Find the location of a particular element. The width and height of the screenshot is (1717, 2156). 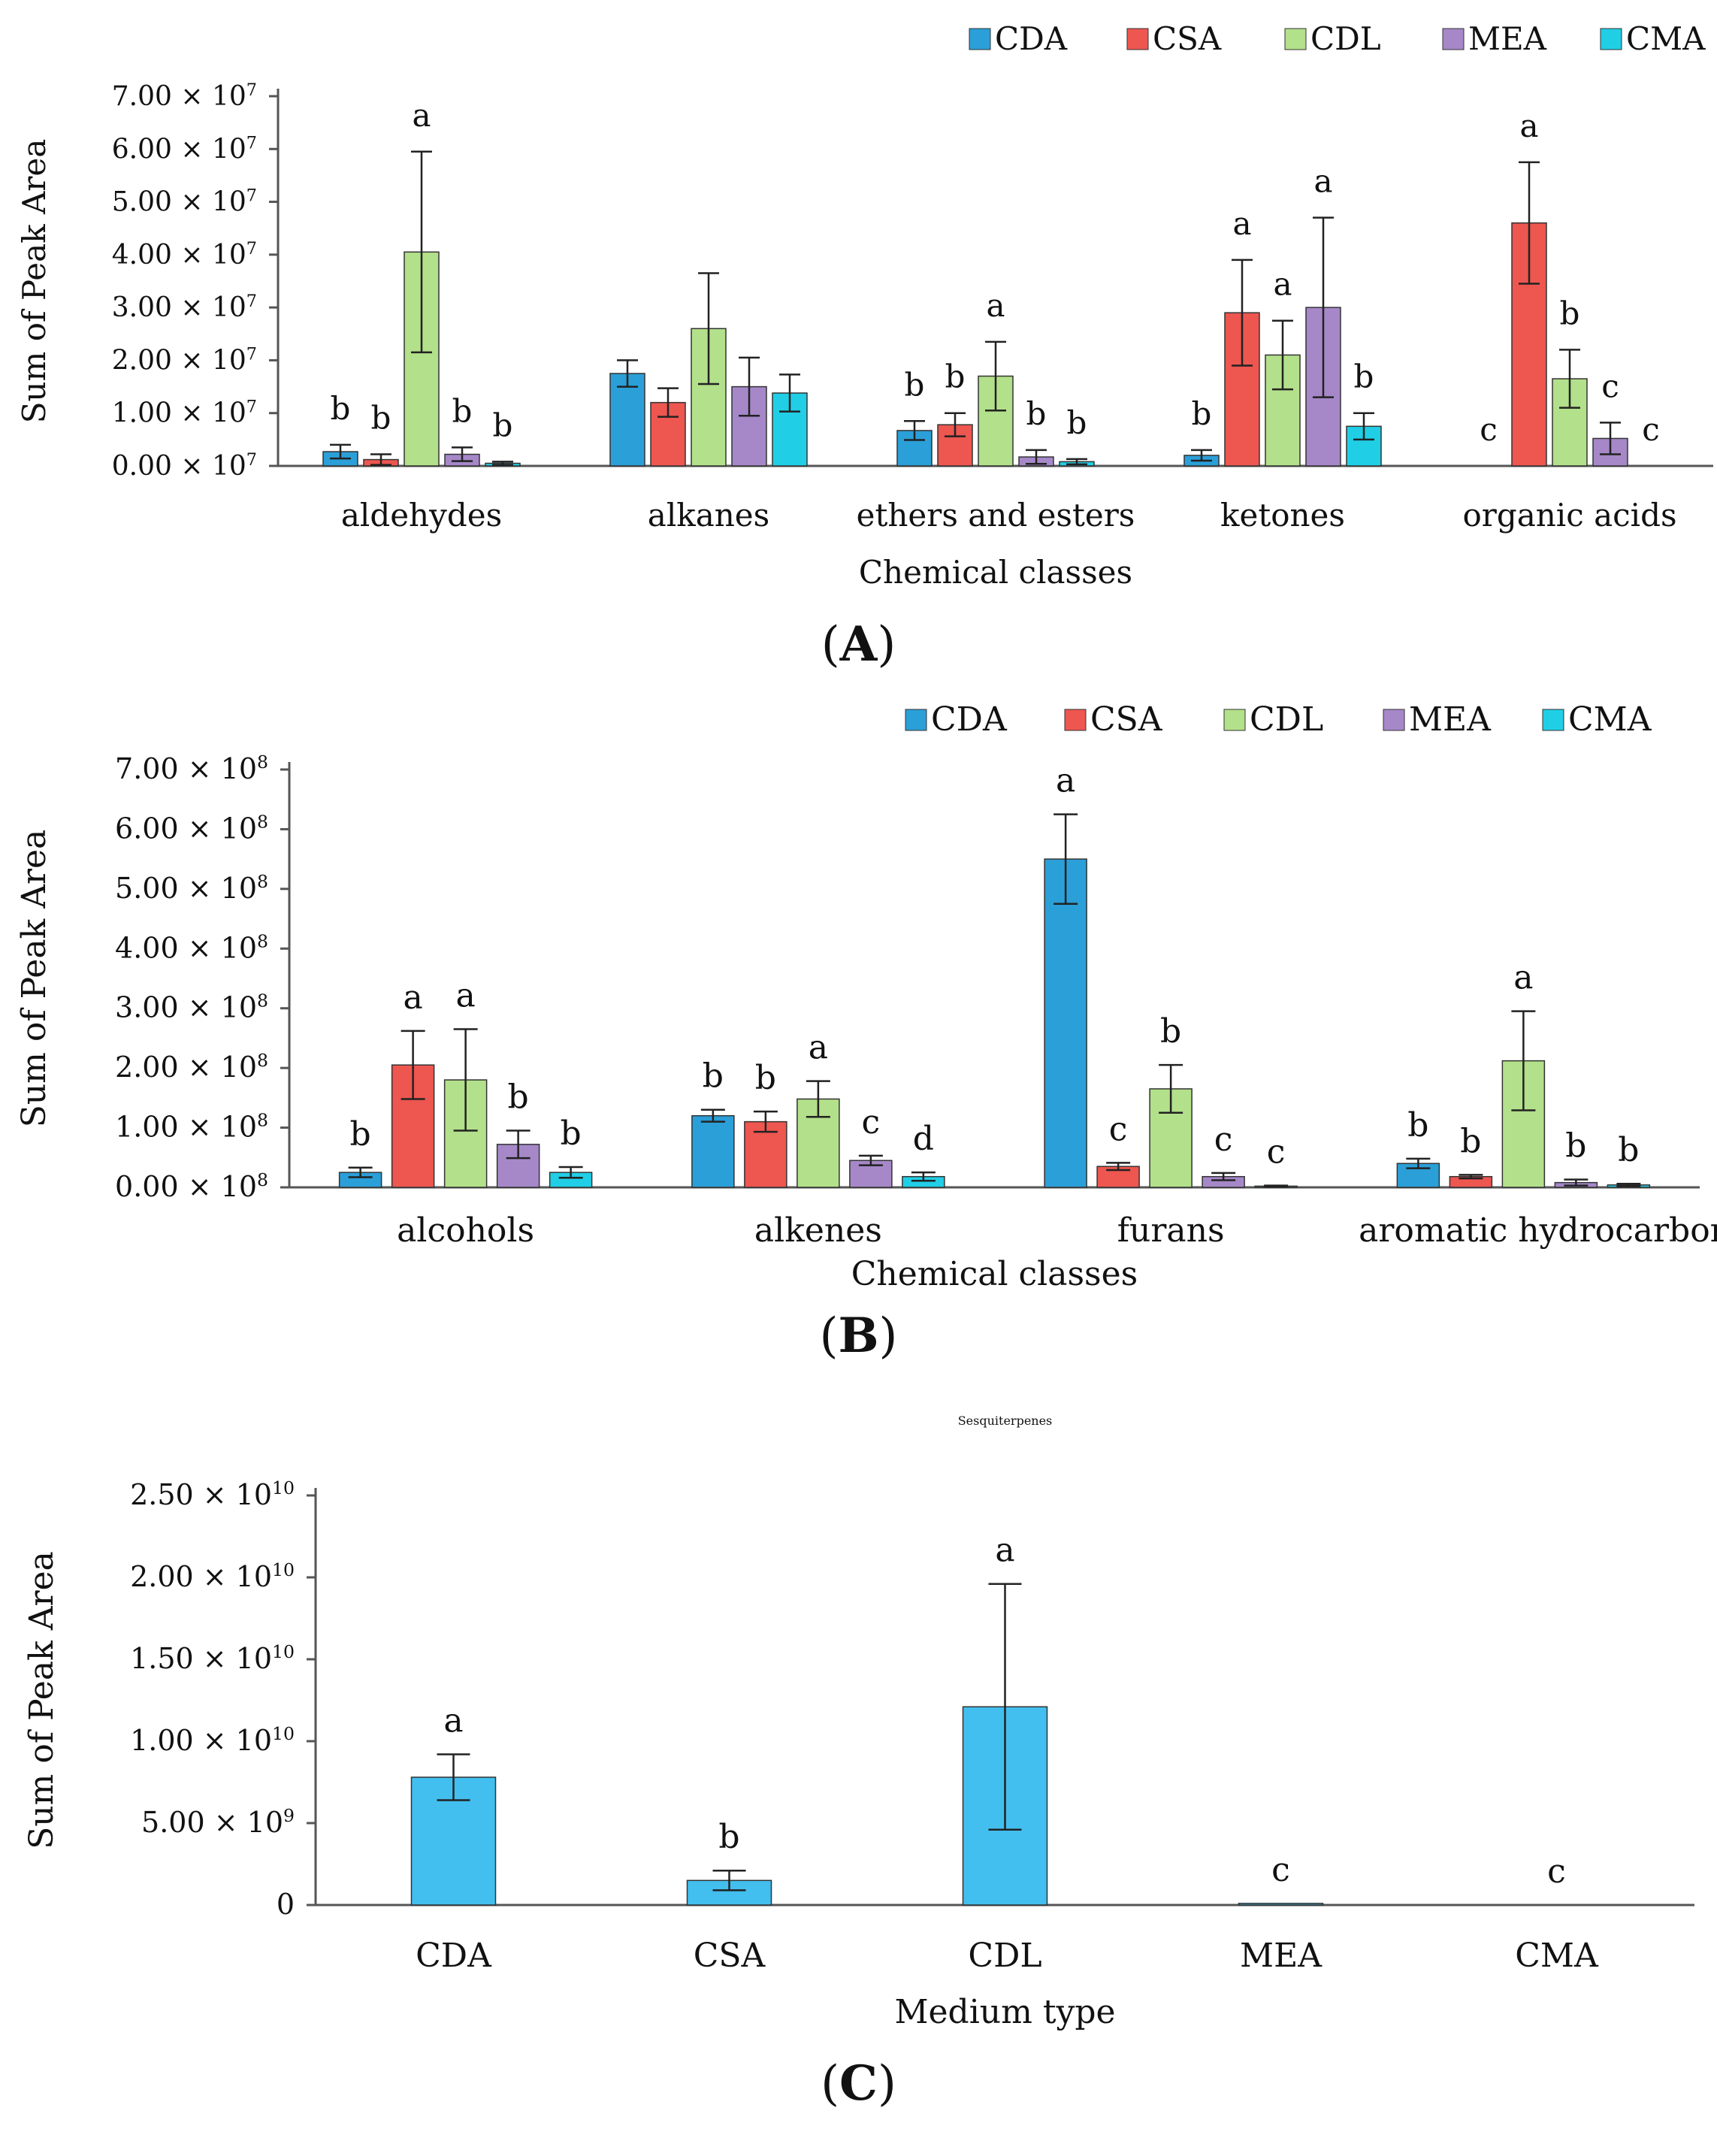

y-tick-label: 2.00 × 108 is located at coordinates (191, 1067).